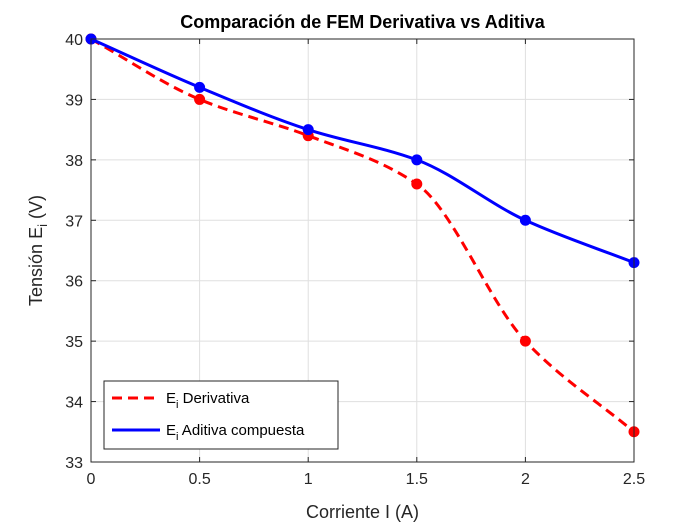 Image resolution: width=700 pixels, height=525 pixels. I want to click on legend-label-derivativa: Ei Derivativa, so click(208, 400).